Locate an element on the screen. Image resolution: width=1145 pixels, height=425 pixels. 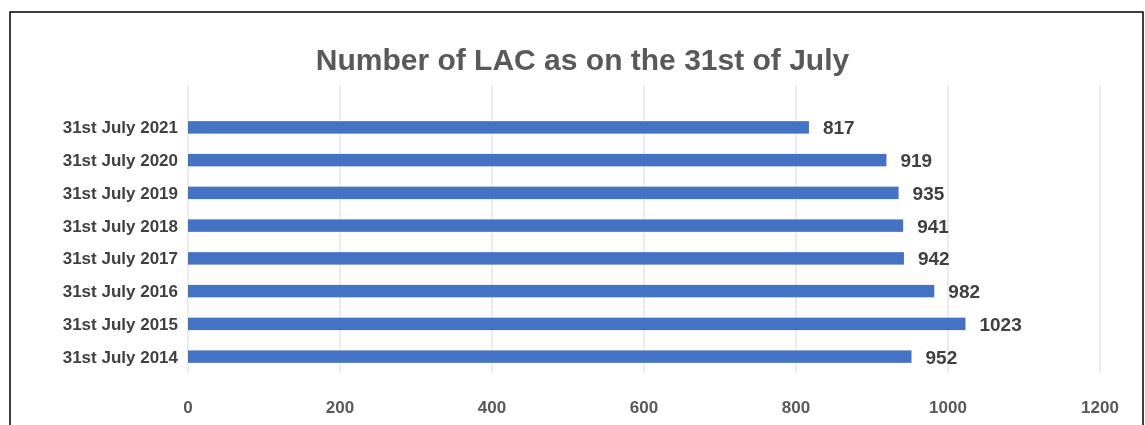
data-label: 935 is located at coordinates (928, 193).